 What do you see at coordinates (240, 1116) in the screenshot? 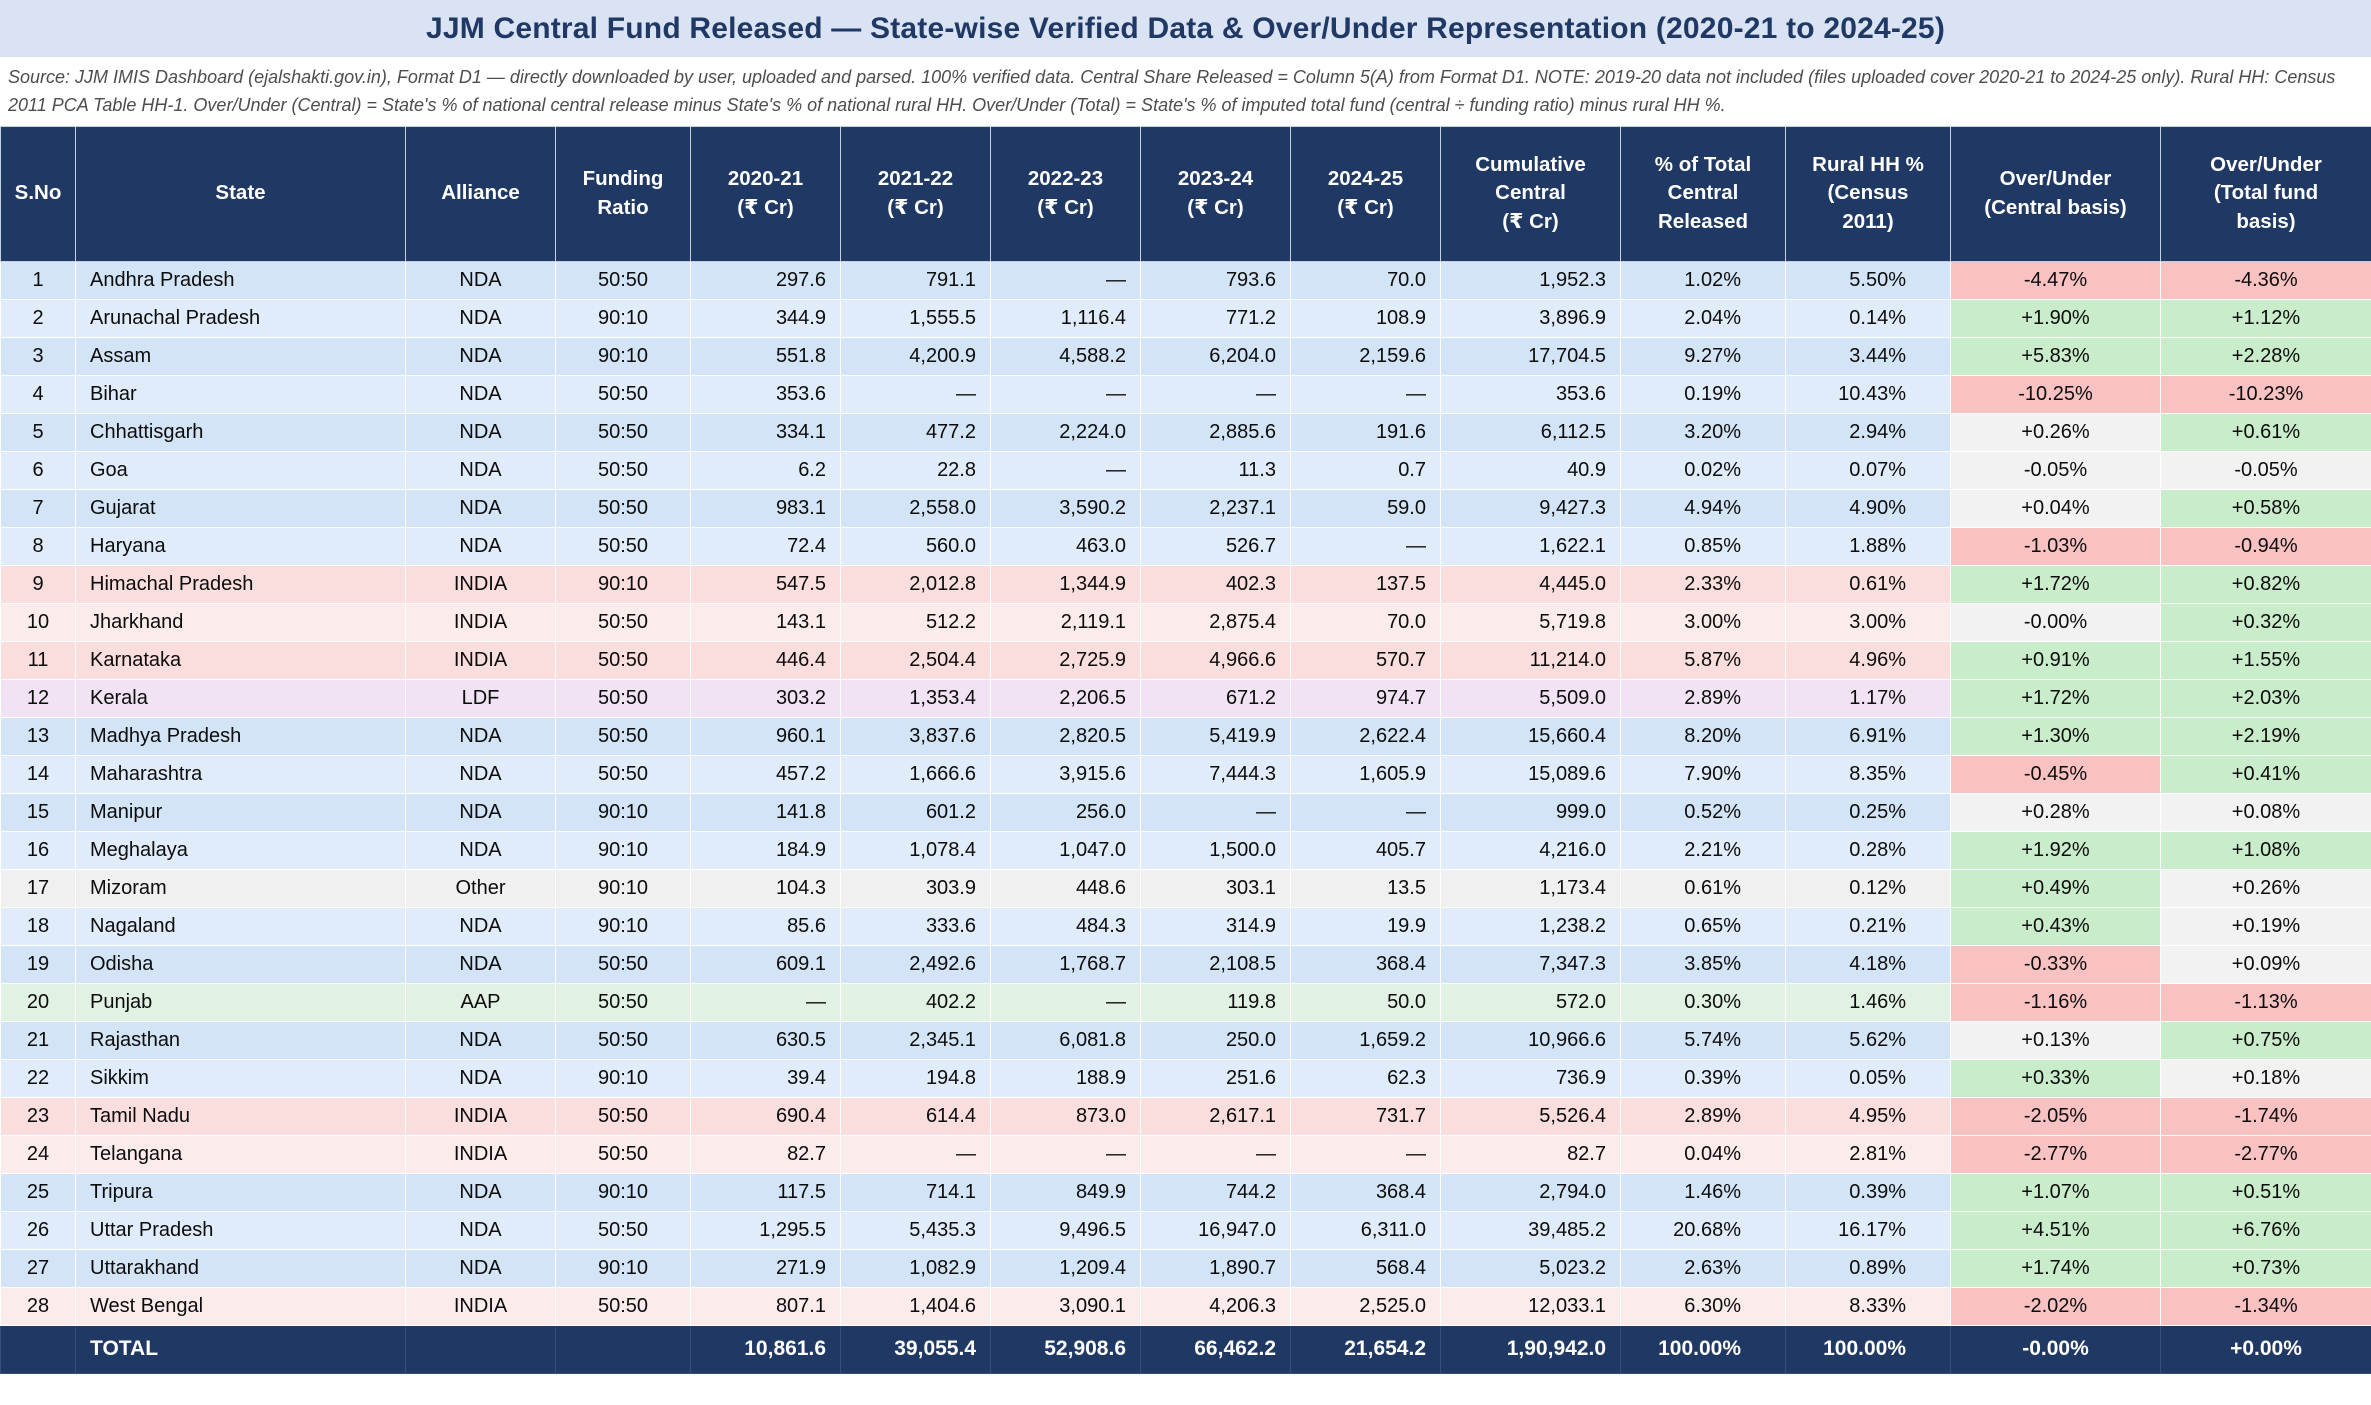
I see `cell-state: Tamil Nadu` at bounding box center [240, 1116].